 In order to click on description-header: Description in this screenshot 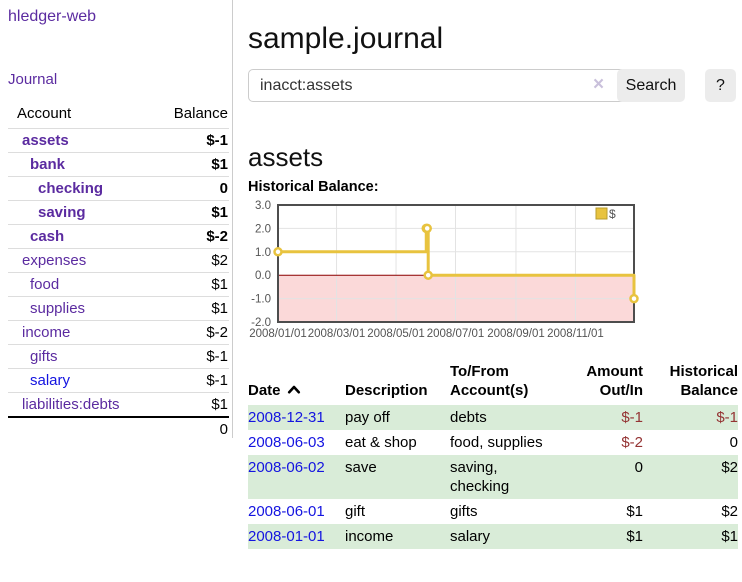, I will do `click(386, 390)`.